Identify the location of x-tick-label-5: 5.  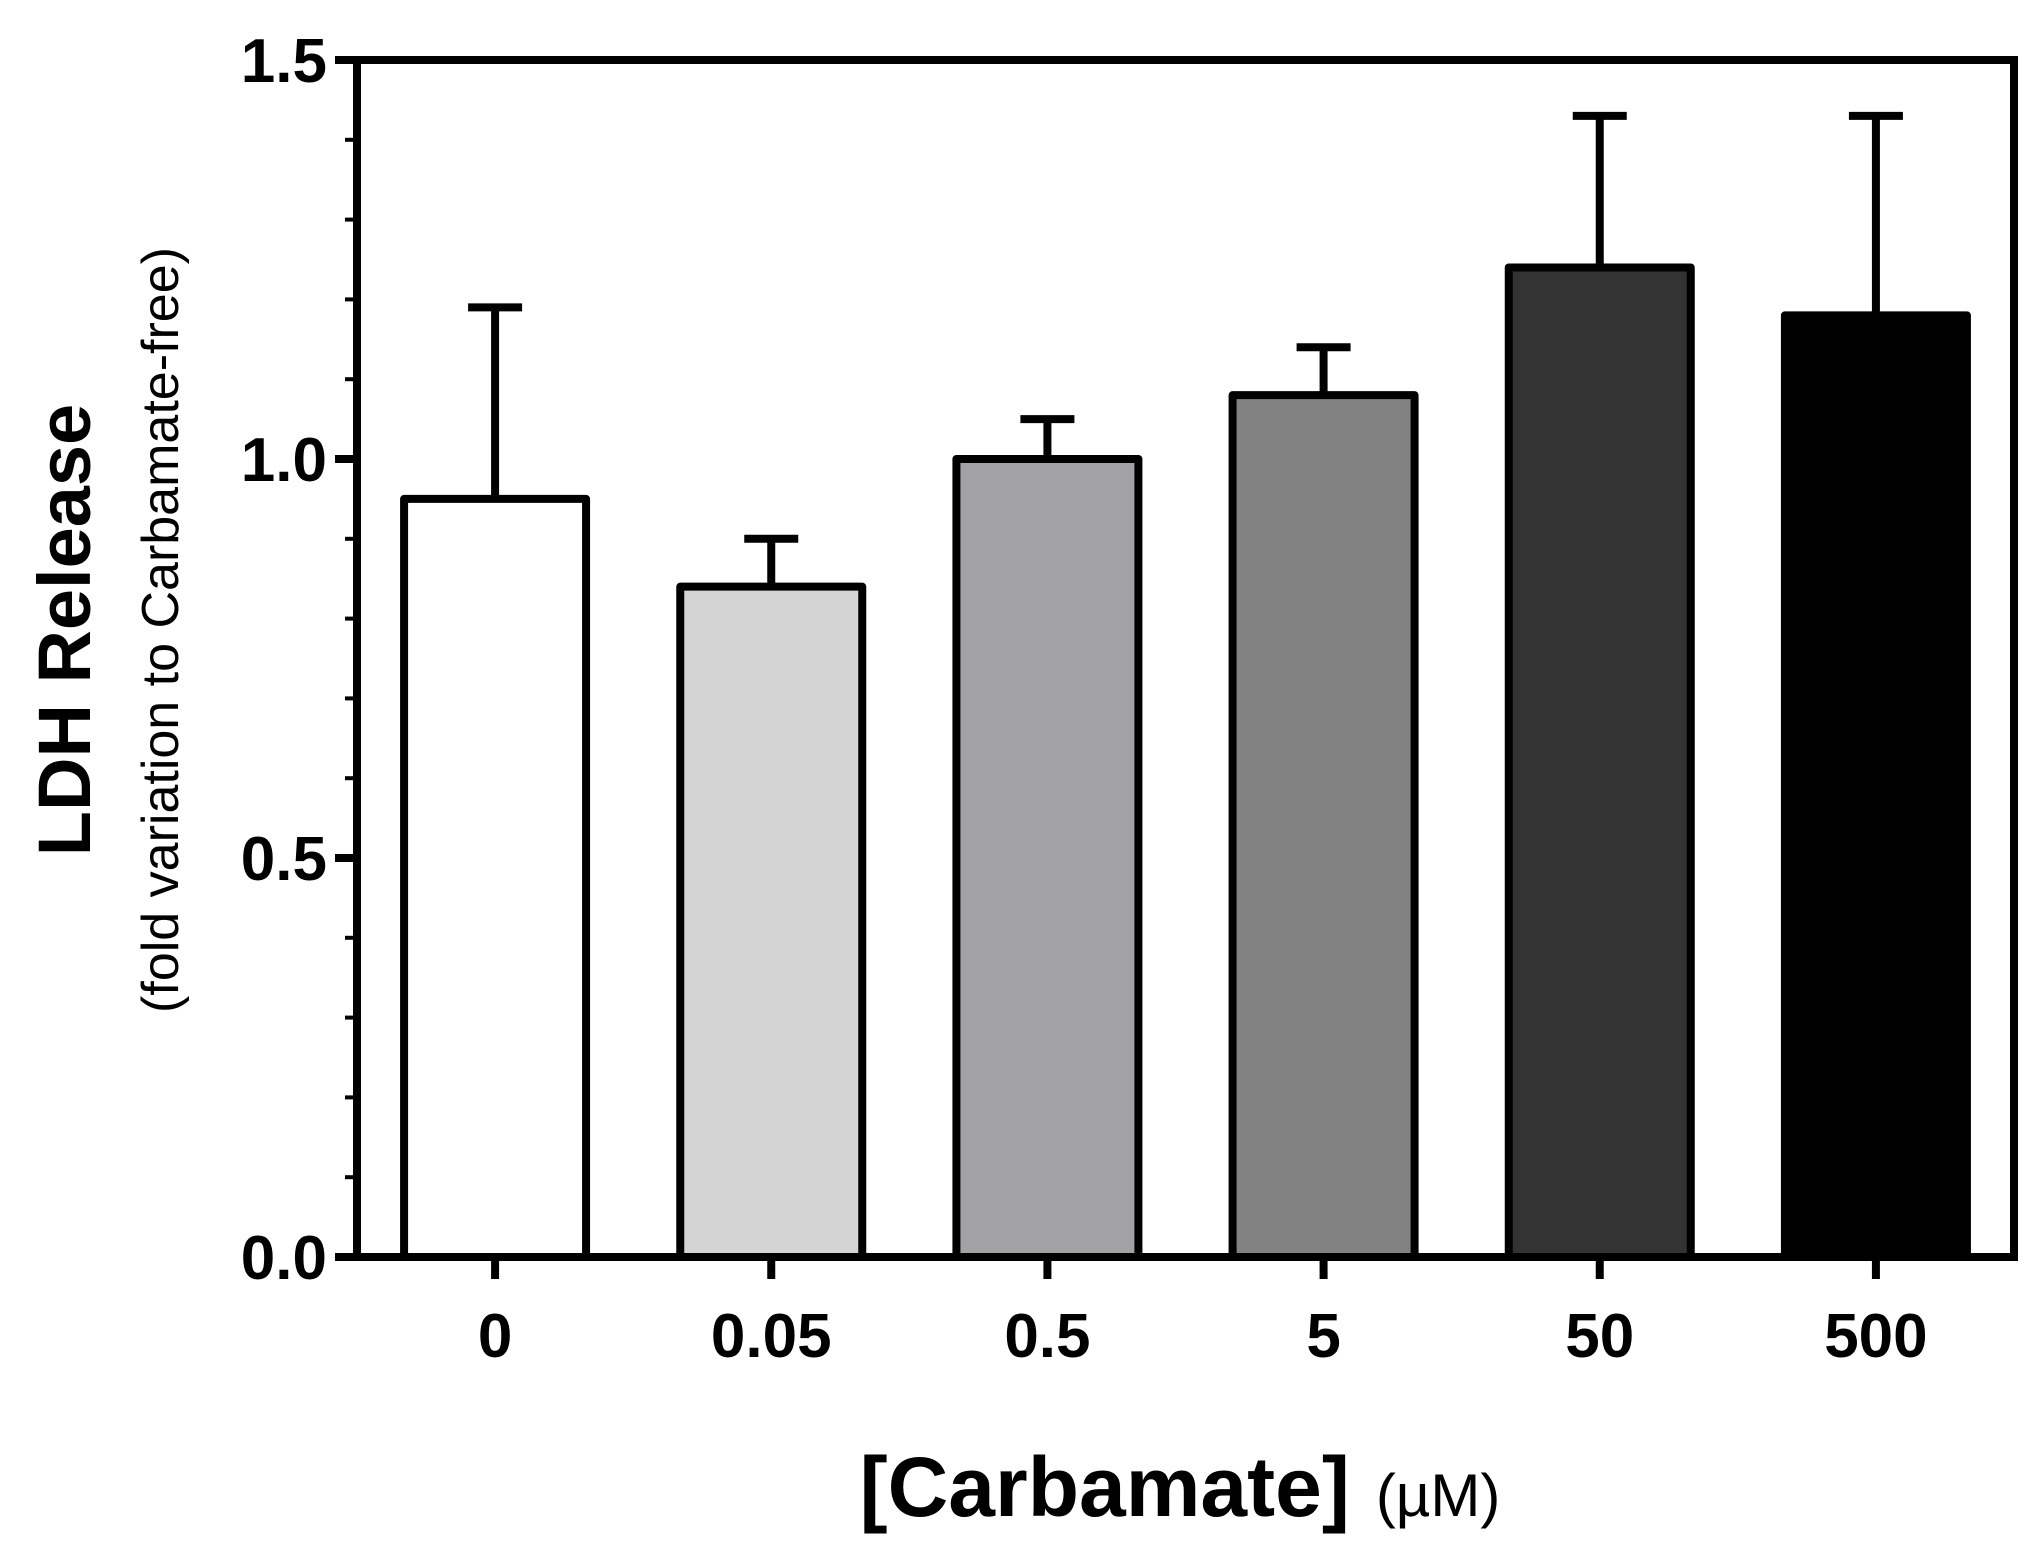
(1323, 1336).